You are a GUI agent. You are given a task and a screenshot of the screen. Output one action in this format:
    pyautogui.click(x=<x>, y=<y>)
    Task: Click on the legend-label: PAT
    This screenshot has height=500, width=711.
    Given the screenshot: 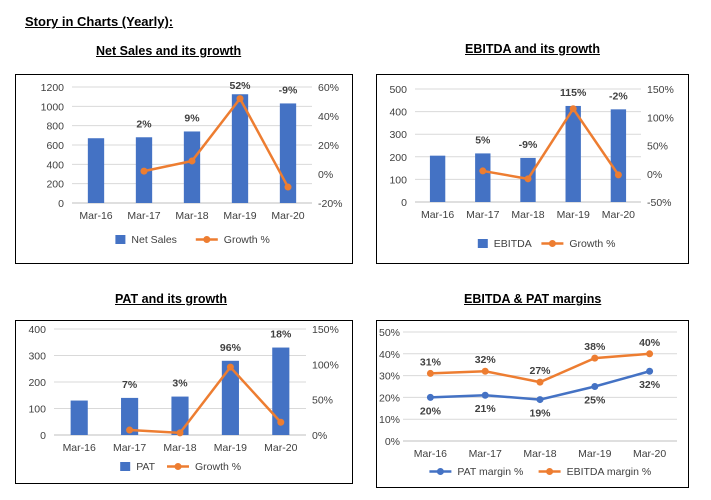 What is the action you would take?
    pyautogui.click(x=145, y=467)
    